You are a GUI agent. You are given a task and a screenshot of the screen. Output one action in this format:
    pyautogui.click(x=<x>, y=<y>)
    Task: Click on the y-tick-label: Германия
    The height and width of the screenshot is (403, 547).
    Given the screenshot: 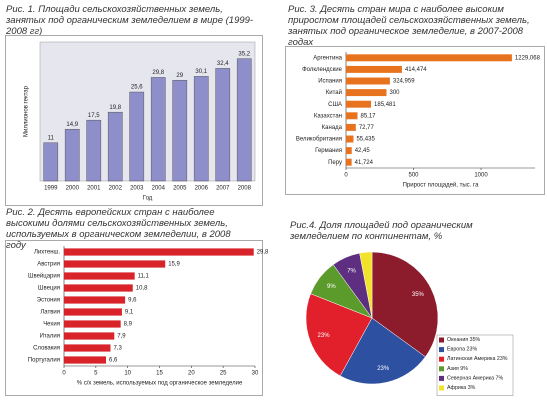 What is the action you would take?
    pyautogui.click(x=328, y=151)
    